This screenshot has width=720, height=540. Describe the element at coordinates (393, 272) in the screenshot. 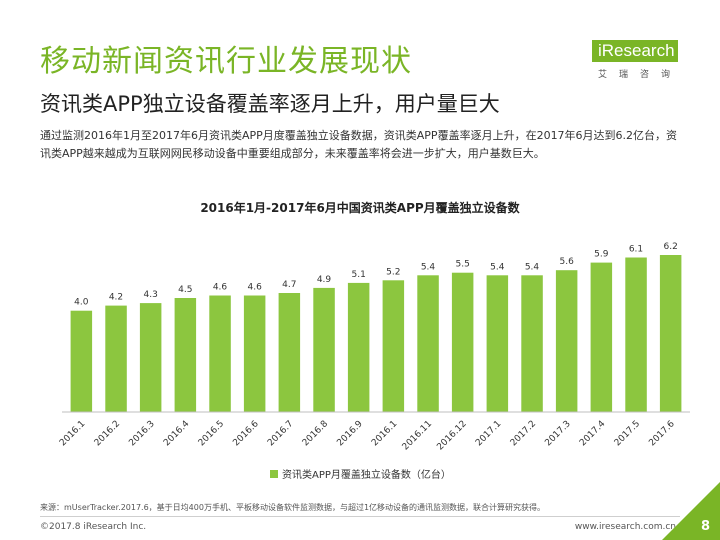

I see `data-label-10: 5.2` at that location.